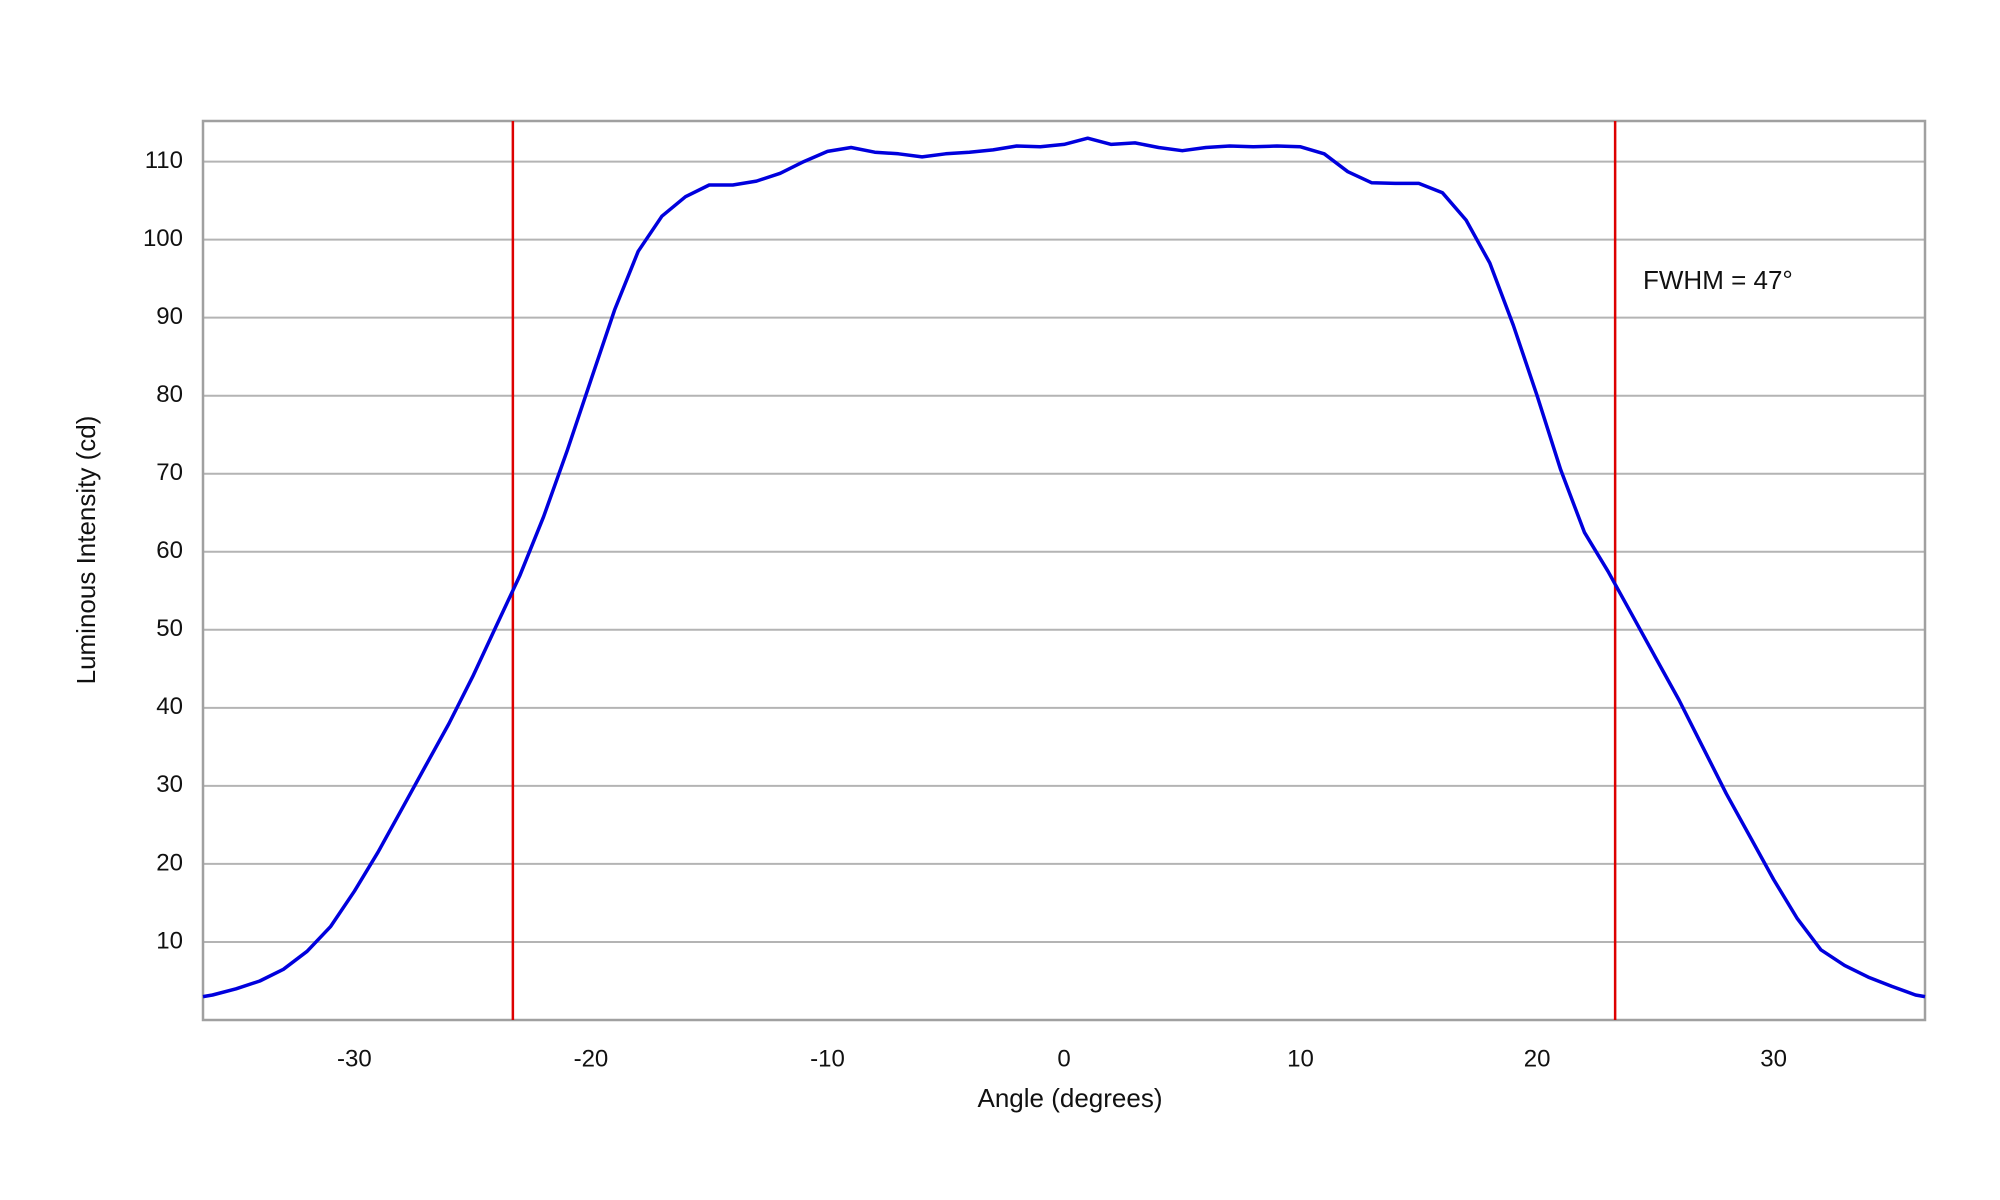 The height and width of the screenshot is (1200, 2000). Describe the element at coordinates (169, 394) in the screenshot. I see `y-tick-label: 80` at that location.